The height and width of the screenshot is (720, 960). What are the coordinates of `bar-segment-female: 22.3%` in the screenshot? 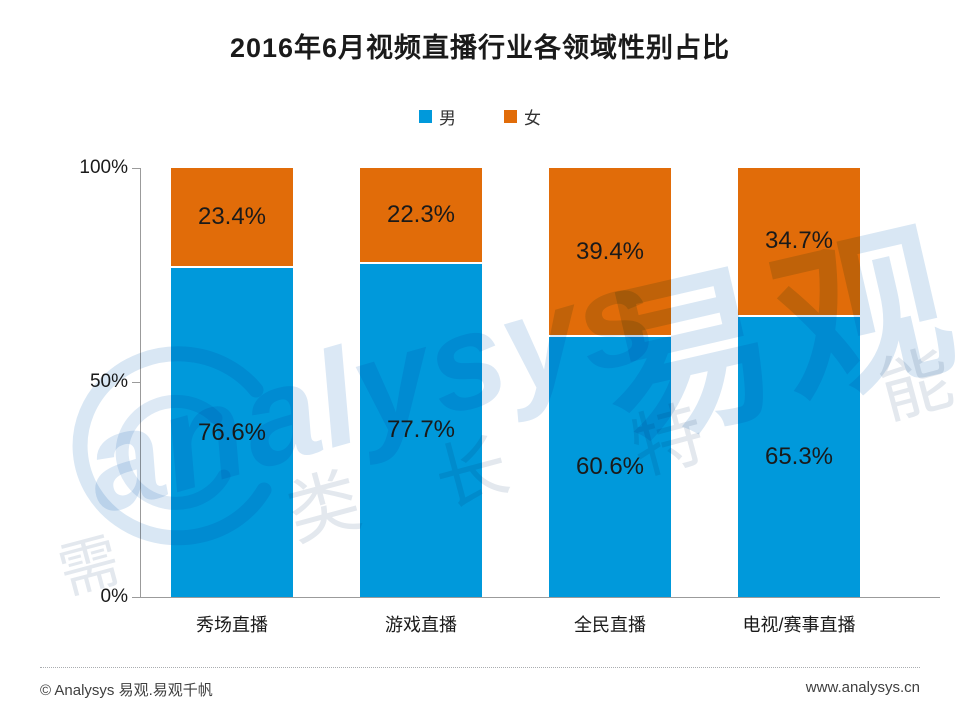 It's located at (421, 216).